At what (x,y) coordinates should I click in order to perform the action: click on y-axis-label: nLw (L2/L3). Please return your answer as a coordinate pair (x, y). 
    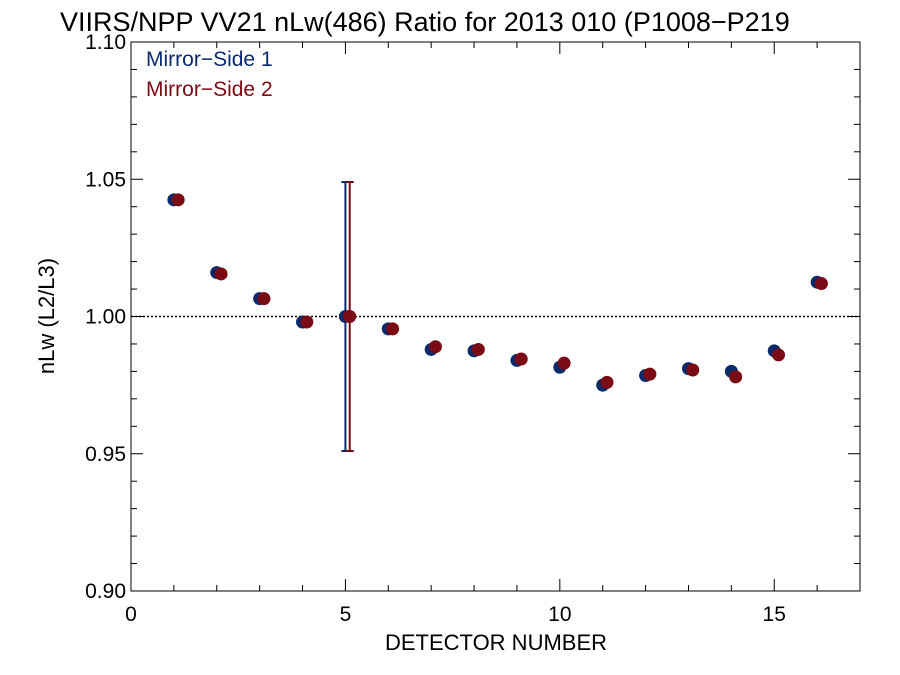
    Looking at the image, I should click on (46, 316).